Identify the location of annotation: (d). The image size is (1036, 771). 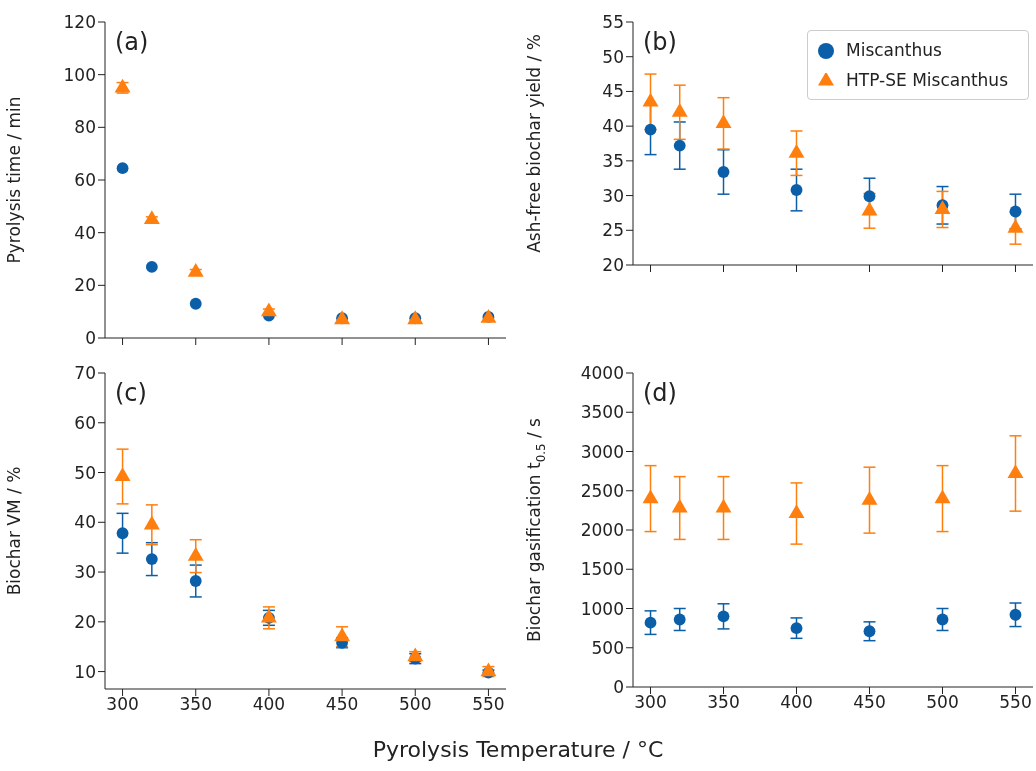
(660, 393).